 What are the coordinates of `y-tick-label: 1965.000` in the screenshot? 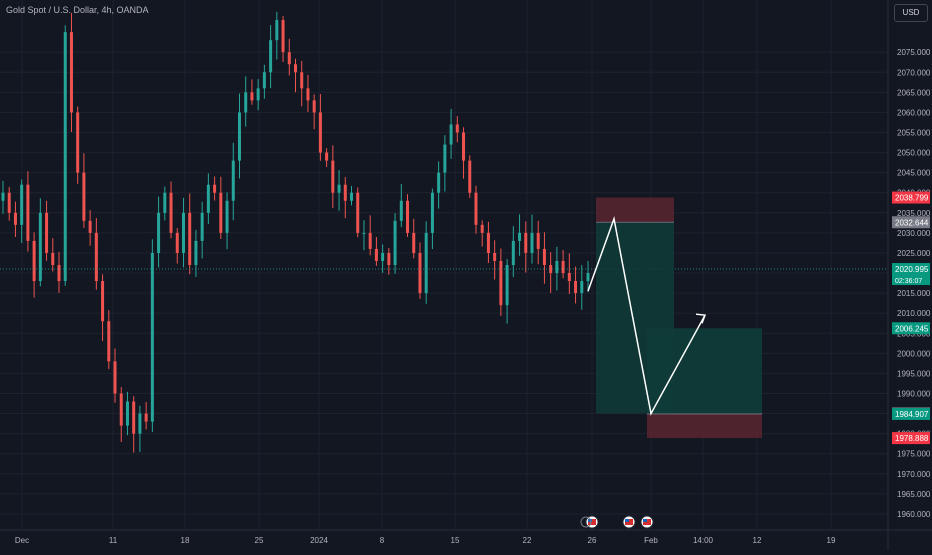 It's located at (914, 494).